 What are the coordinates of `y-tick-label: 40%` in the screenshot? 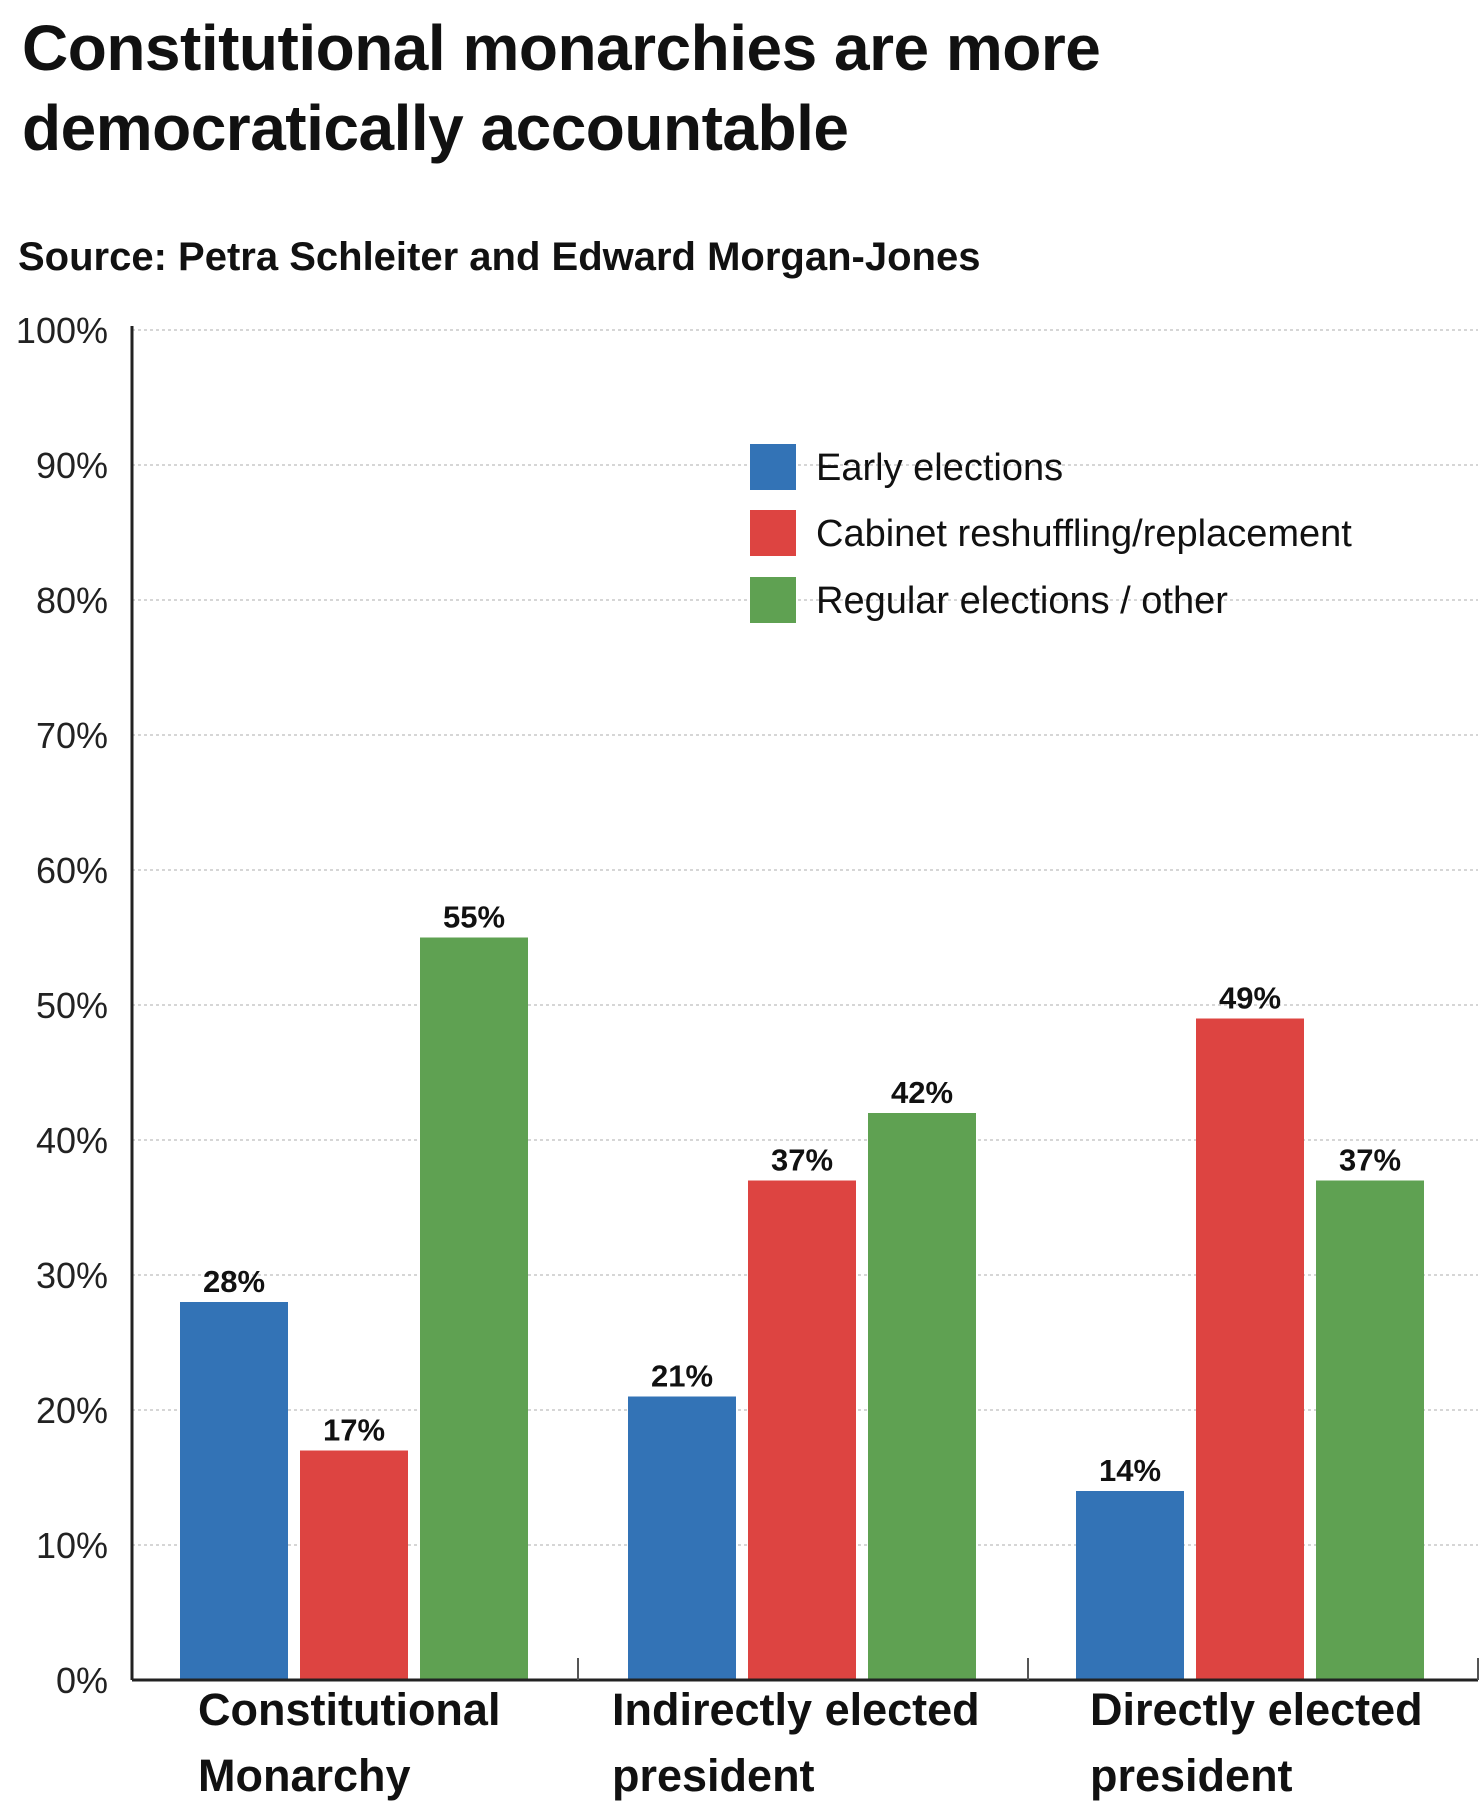 It's located at (72, 1140).